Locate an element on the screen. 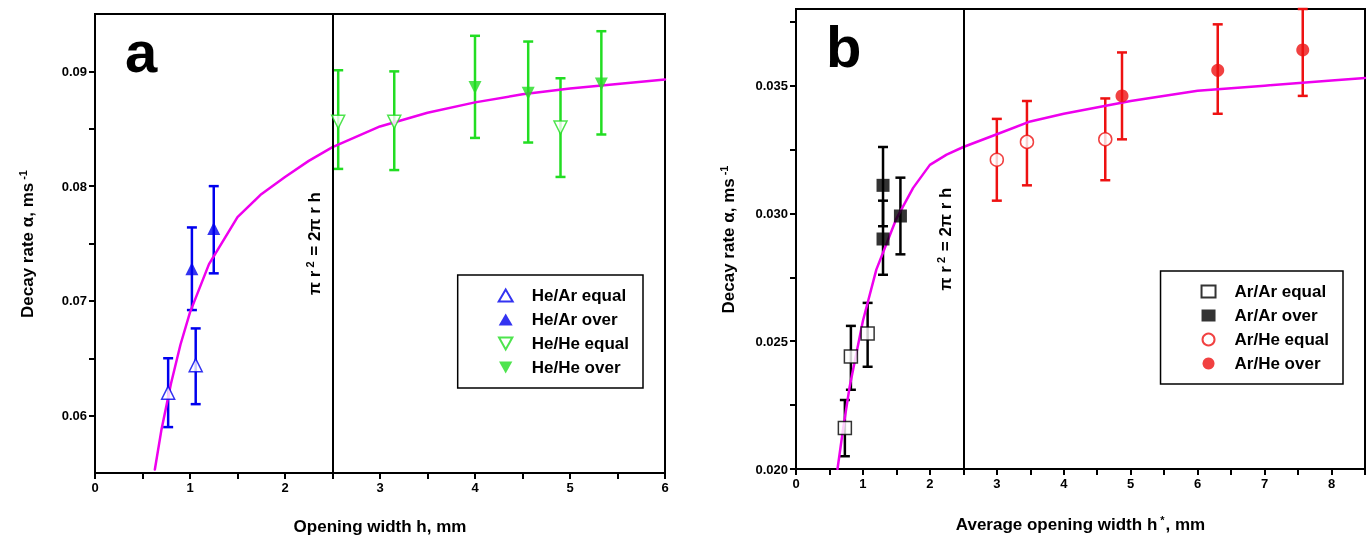  y-tick-label: 0.08 is located at coordinates (74, 186).